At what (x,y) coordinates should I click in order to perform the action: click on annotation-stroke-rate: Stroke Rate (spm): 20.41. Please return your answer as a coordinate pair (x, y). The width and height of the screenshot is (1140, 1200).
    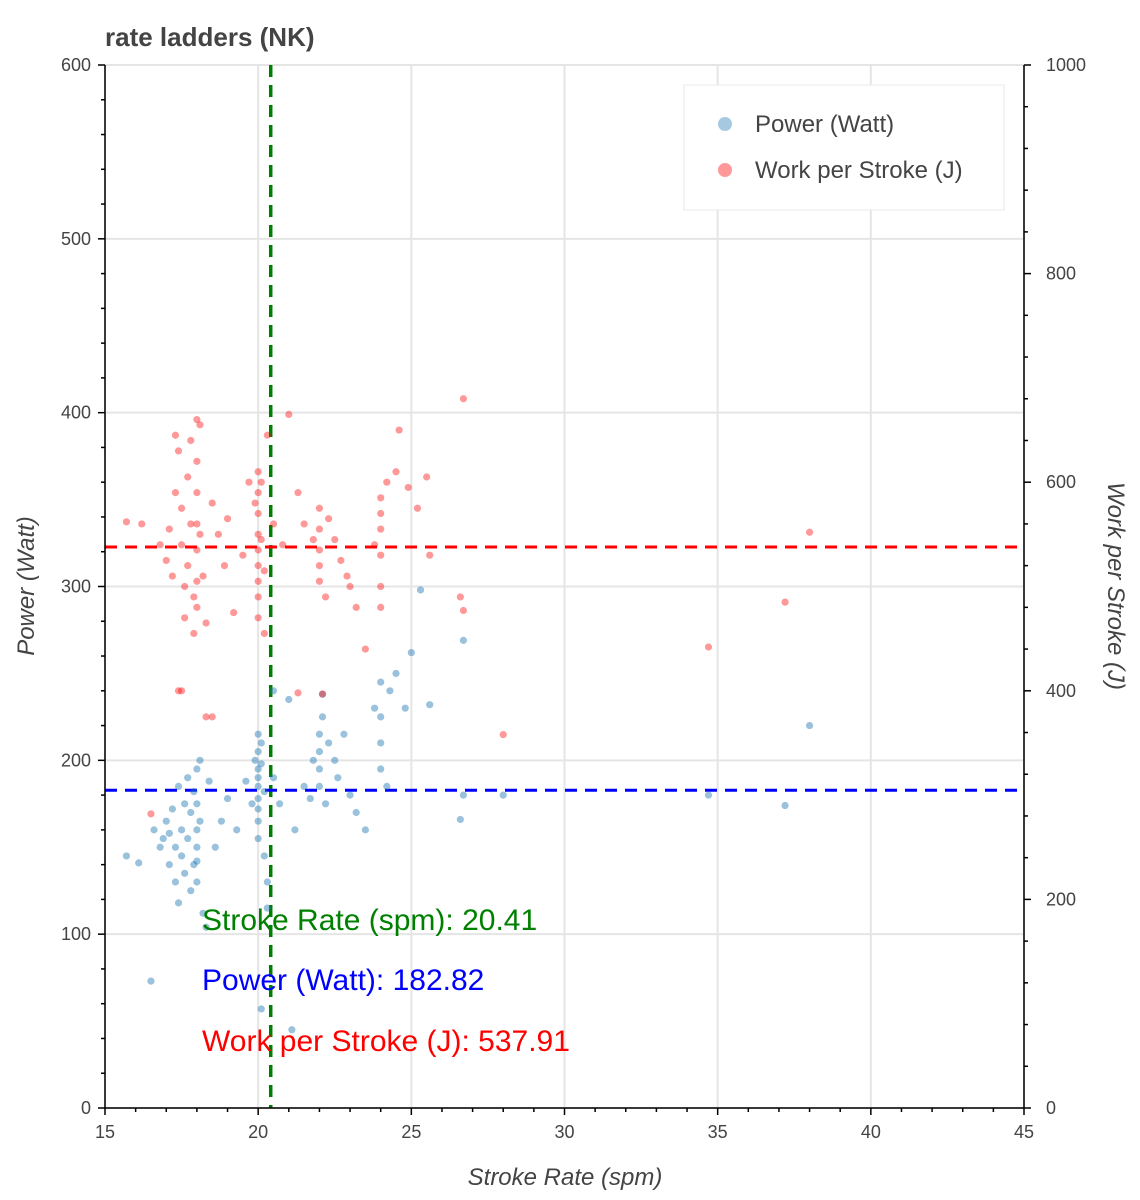
    Looking at the image, I should click on (369, 920).